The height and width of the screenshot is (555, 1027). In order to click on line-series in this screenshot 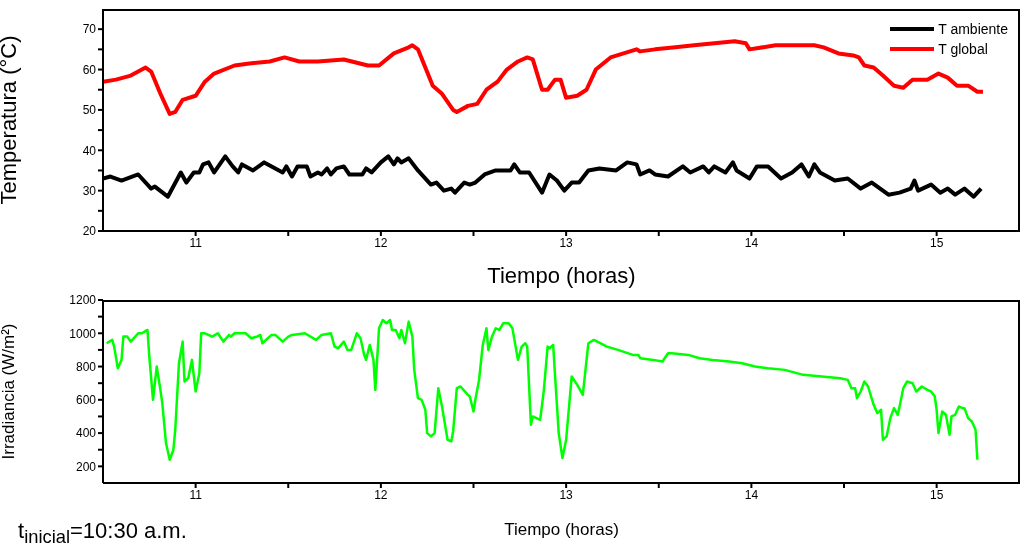, I will do `click(544, 77)`.